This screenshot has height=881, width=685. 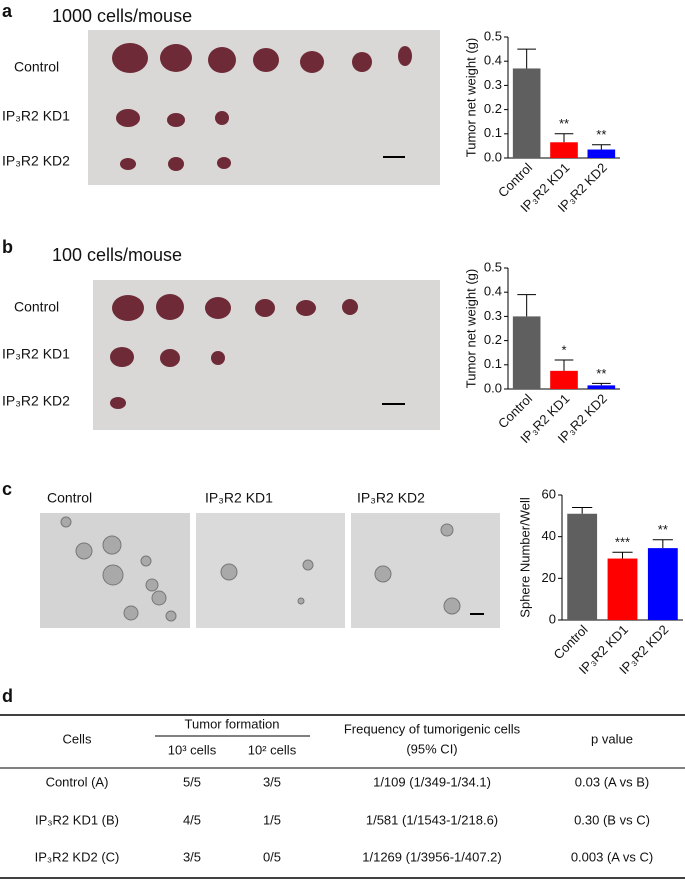 What do you see at coordinates (549, 493) in the screenshot?
I see `y-tick-label: 60` at bounding box center [549, 493].